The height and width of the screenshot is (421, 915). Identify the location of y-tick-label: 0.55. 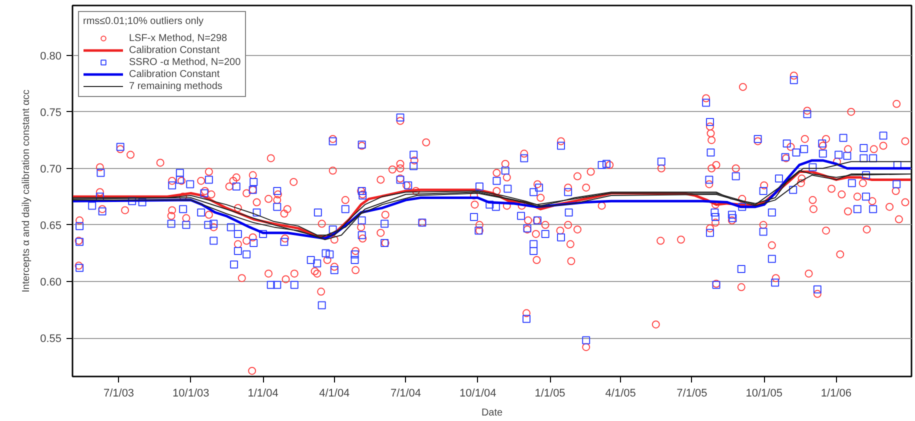
(51, 339).